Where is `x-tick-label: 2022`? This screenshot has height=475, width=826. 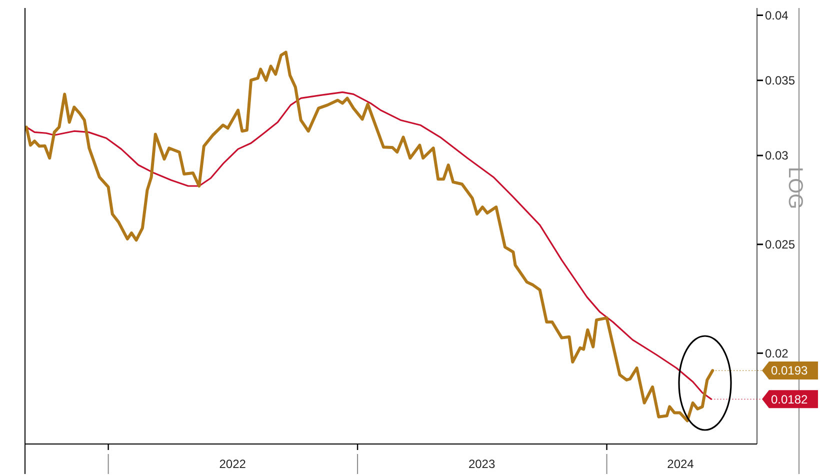 x-tick-label: 2022 is located at coordinates (232, 464).